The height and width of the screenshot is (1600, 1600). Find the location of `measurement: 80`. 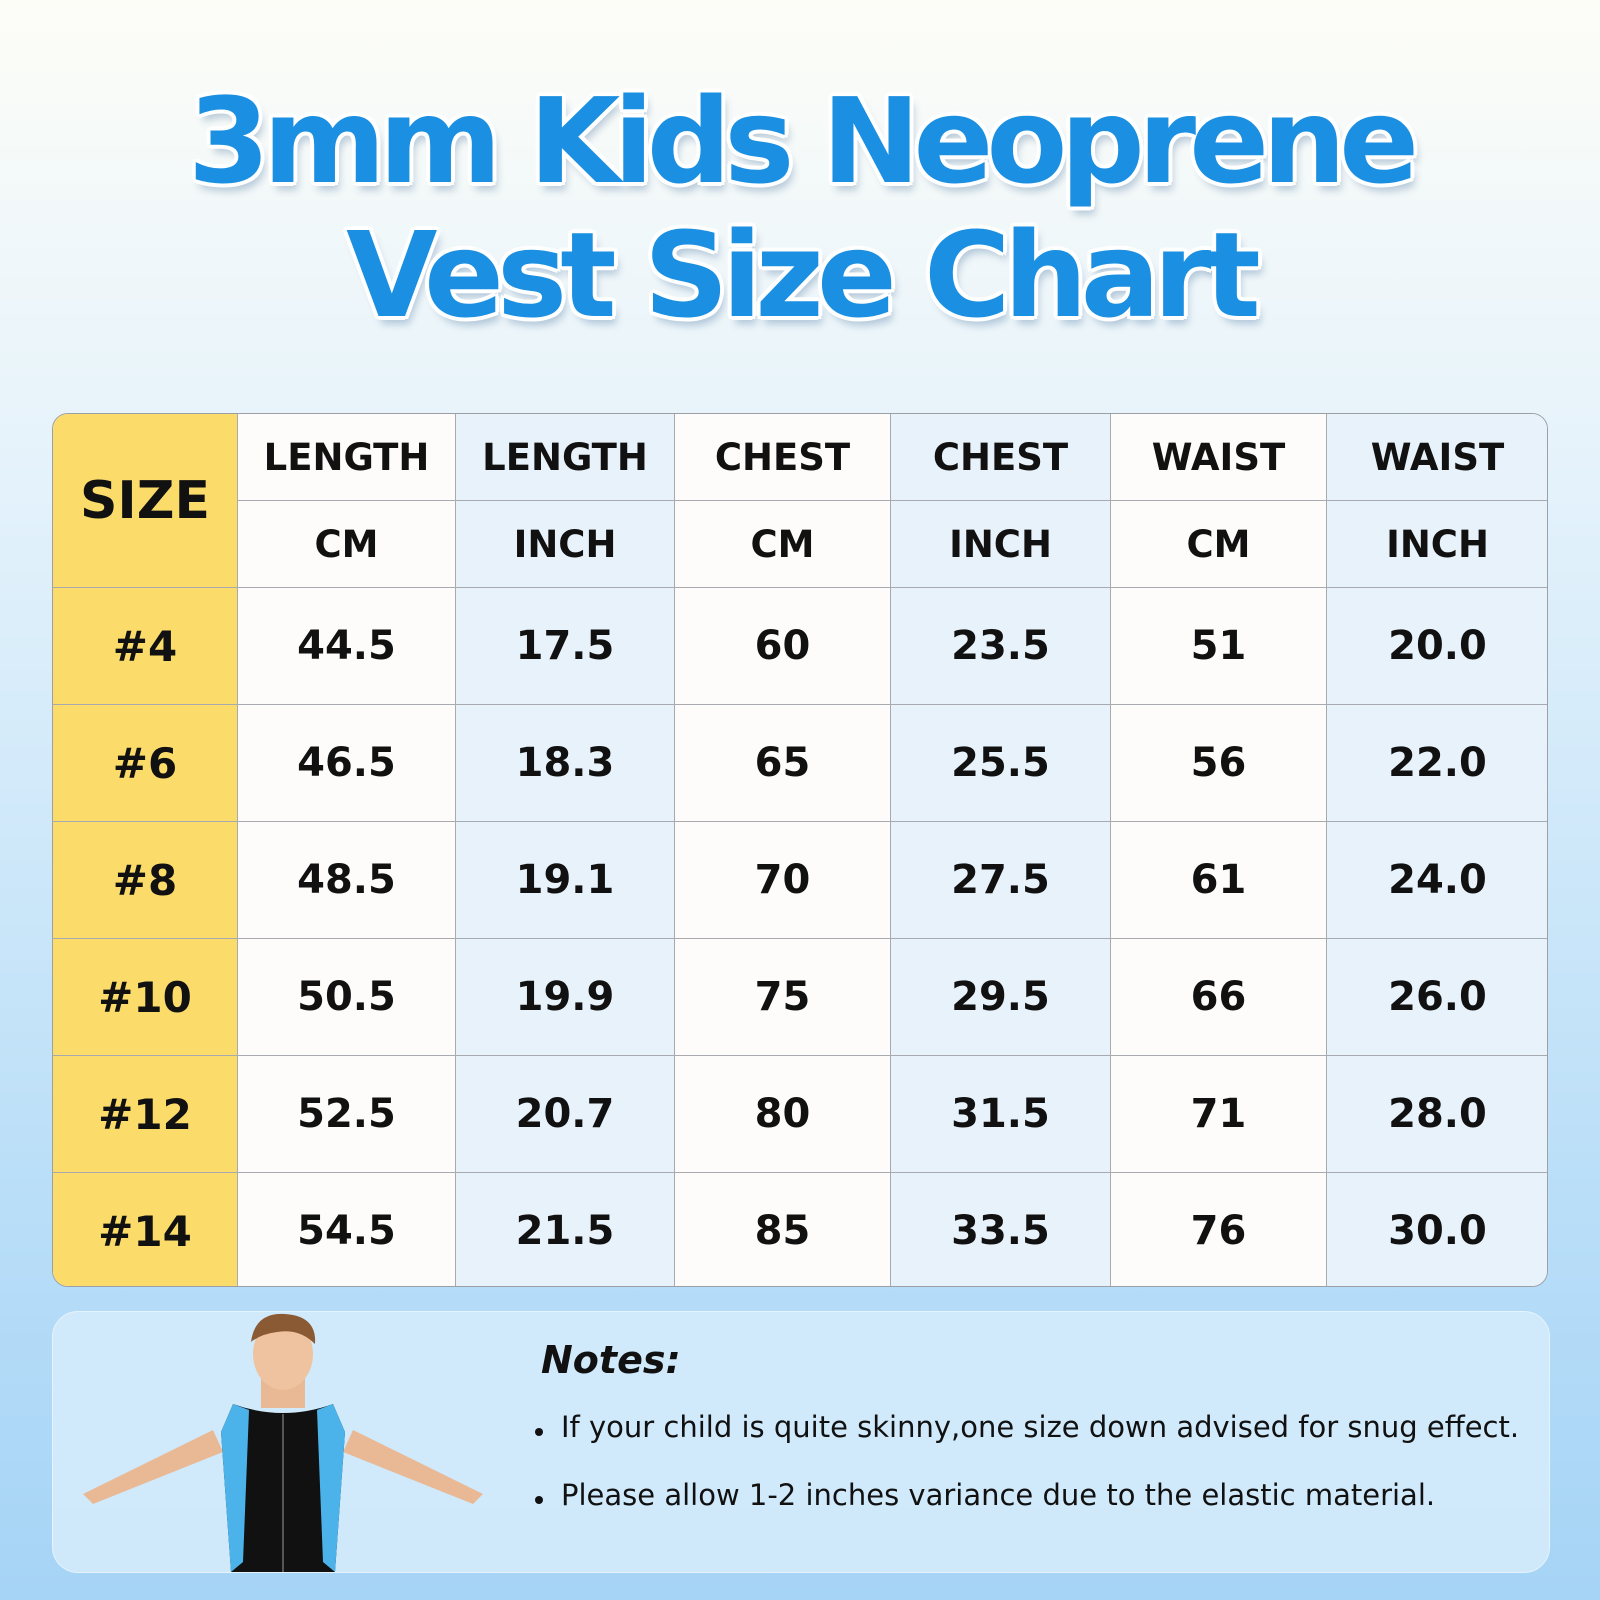

measurement: 80 is located at coordinates (782, 1114).